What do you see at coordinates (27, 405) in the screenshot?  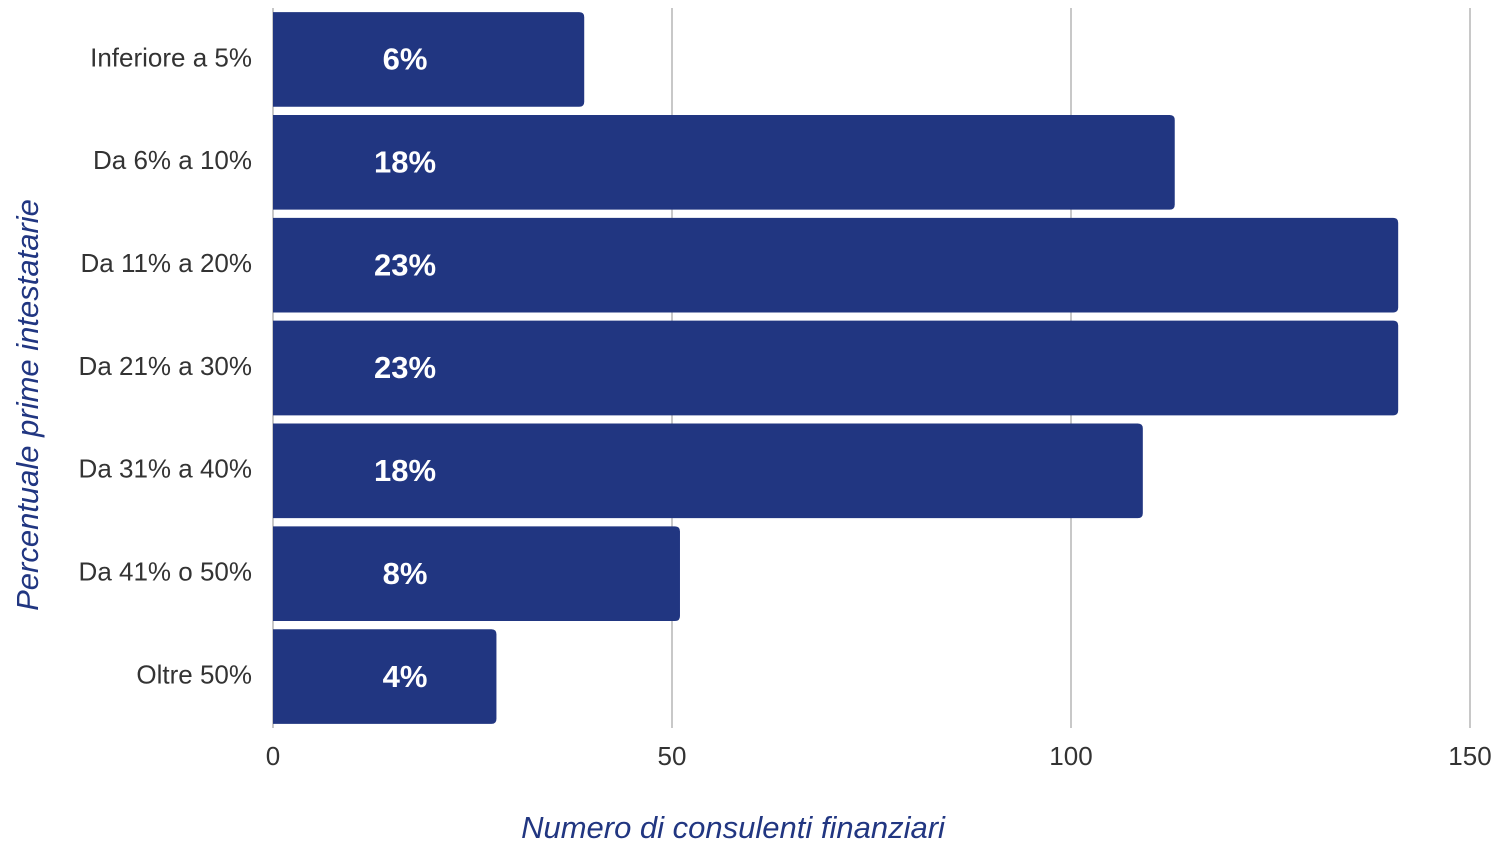 I see `y-axis-title: Percentuale prime intestatarie` at bounding box center [27, 405].